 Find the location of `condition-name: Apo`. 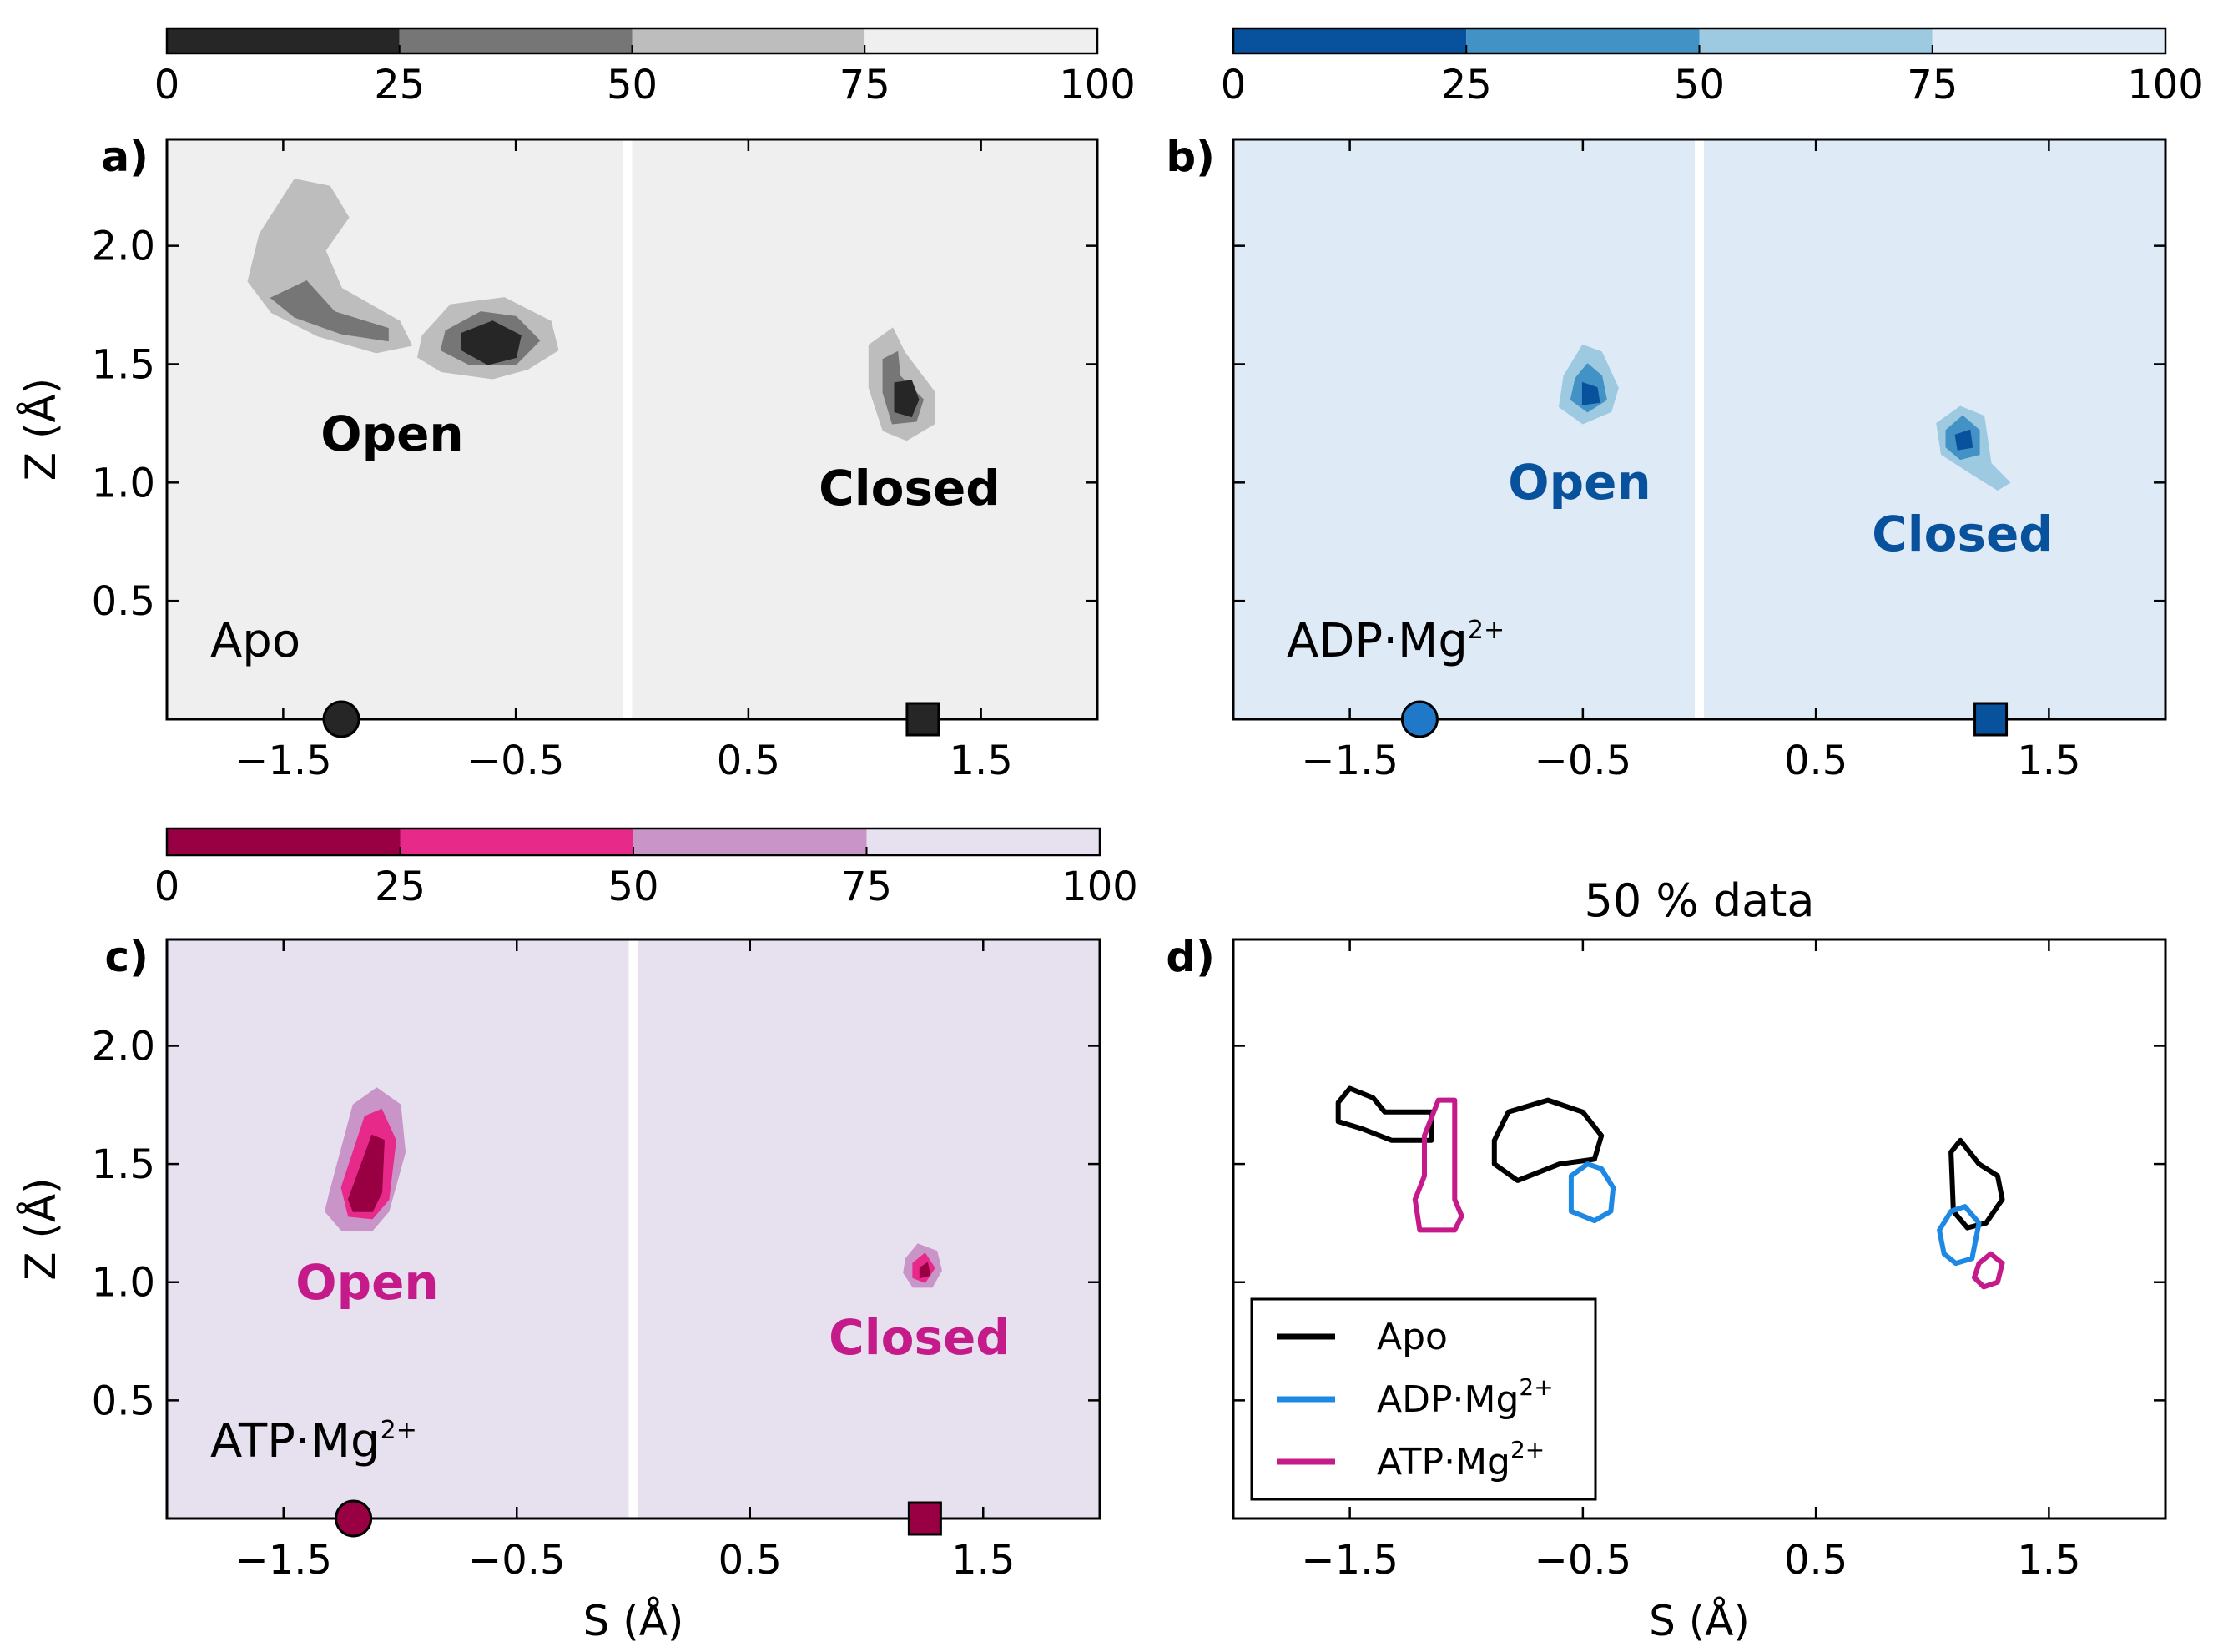

condition-name: Apo is located at coordinates (255, 641).